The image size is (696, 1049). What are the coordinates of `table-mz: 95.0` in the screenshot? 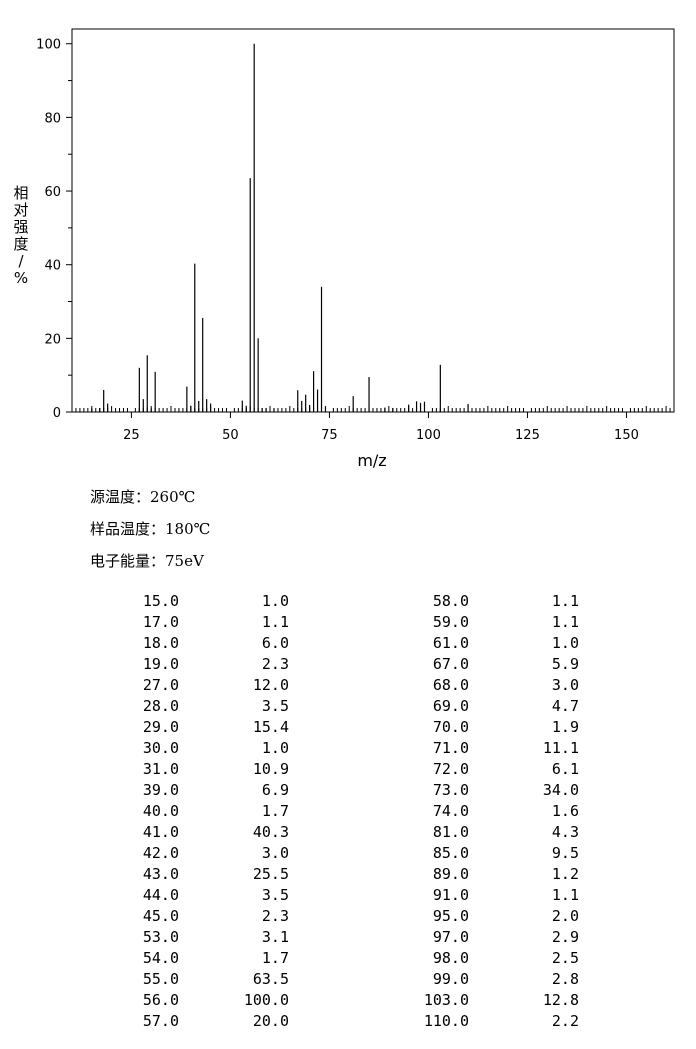 It's located at (450, 916).